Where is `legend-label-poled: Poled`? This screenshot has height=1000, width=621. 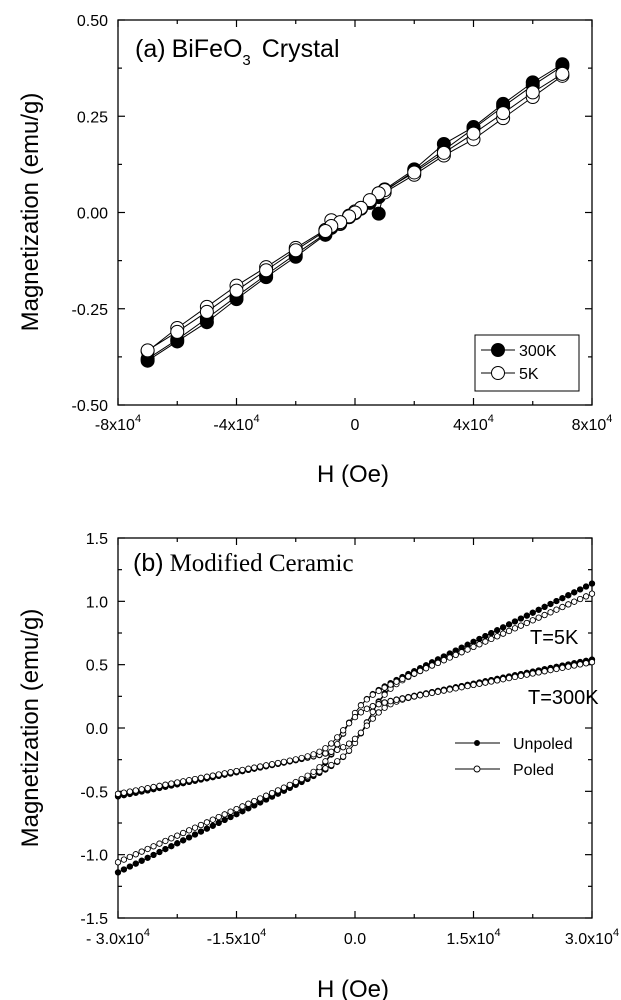 legend-label-poled: Poled is located at coordinates (533, 770).